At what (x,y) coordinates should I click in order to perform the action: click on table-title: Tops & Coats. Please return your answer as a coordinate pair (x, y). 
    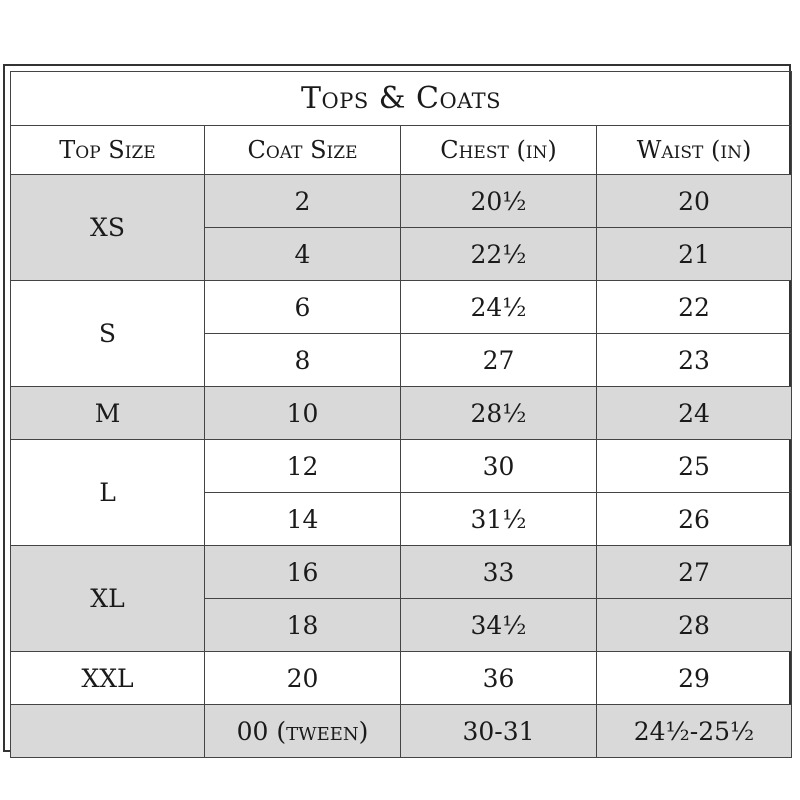
    Looking at the image, I should click on (401, 98).